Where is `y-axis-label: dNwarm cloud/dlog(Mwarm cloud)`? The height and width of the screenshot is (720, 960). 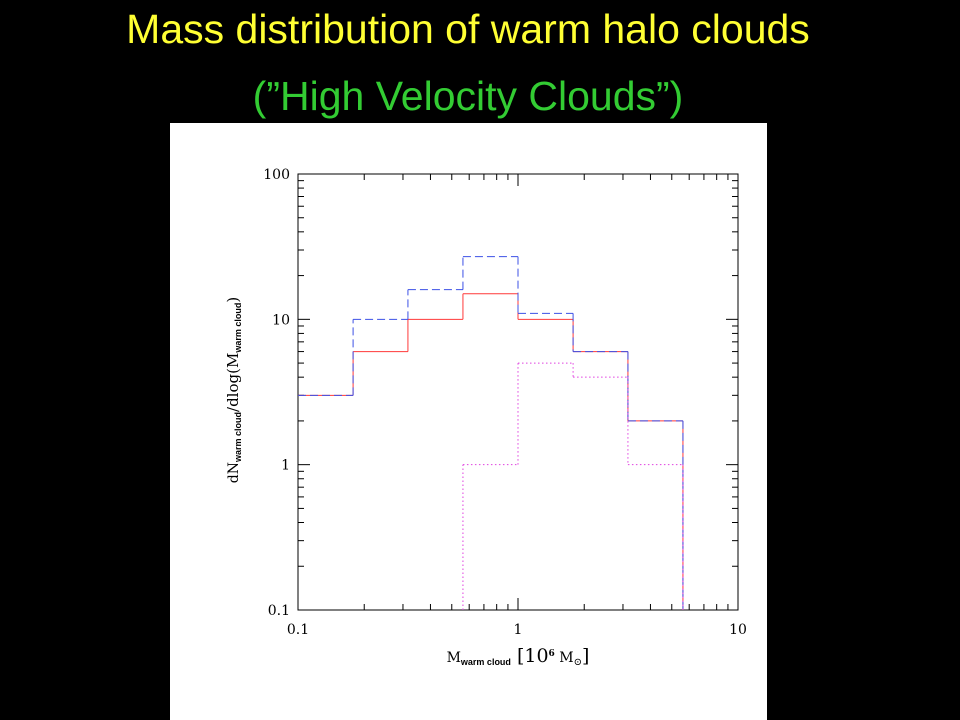 y-axis-label: dNwarm cloud/dlog(Mwarm cloud) is located at coordinates (233, 390).